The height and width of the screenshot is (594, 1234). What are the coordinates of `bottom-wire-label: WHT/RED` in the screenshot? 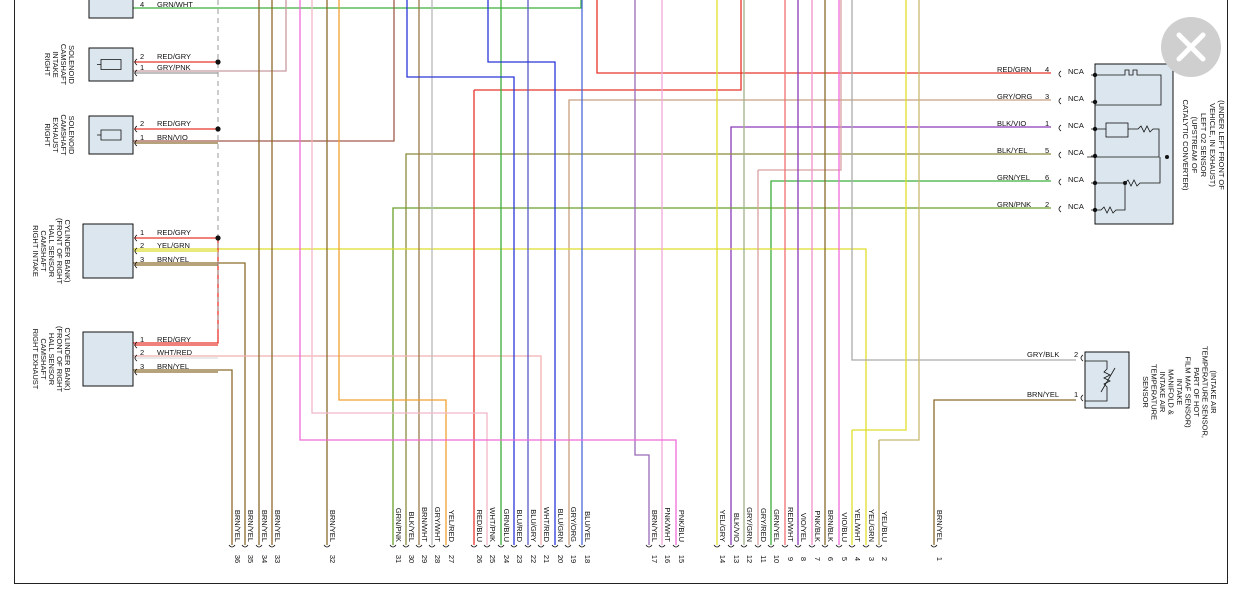 It's located at (546, 525).